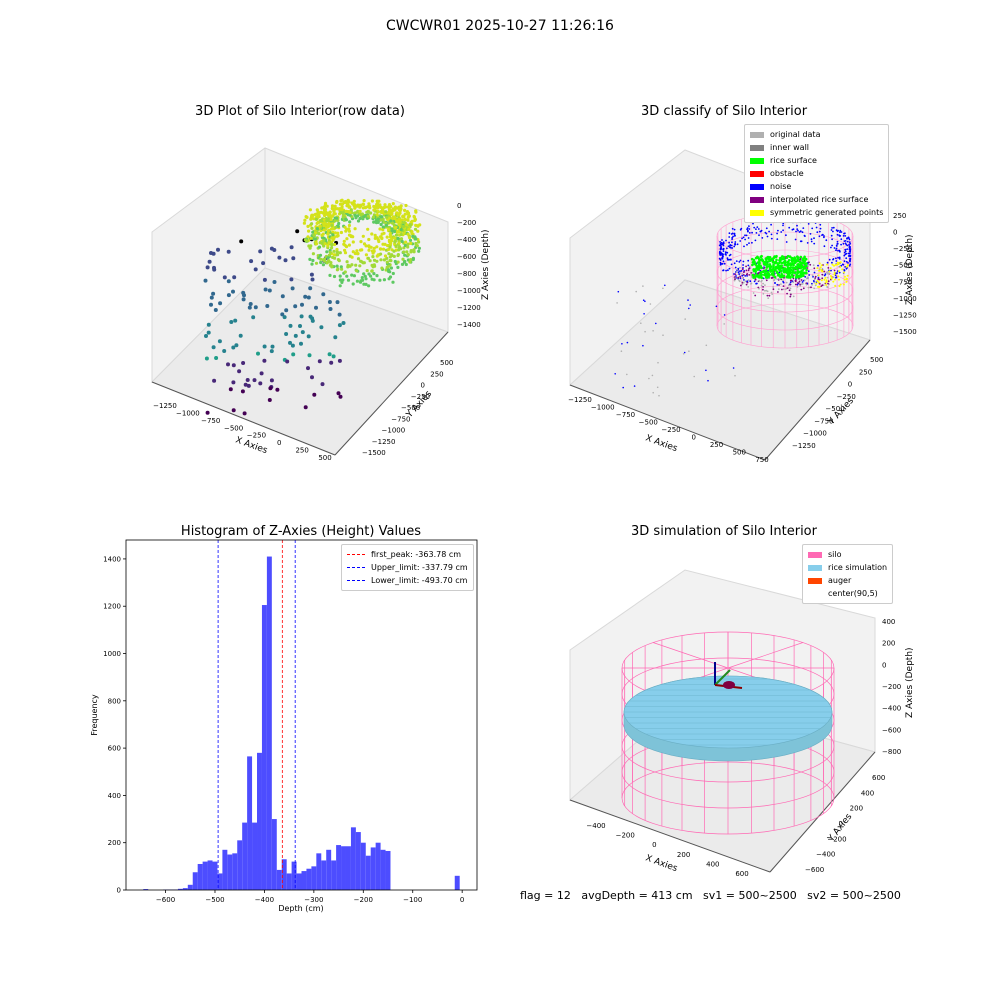 The image size is (1000, 1000). Describe the element at coordinates (486, 264) in the screenshot. I see `raw-z-axis-label: Z Axies (Depth)` at that location.